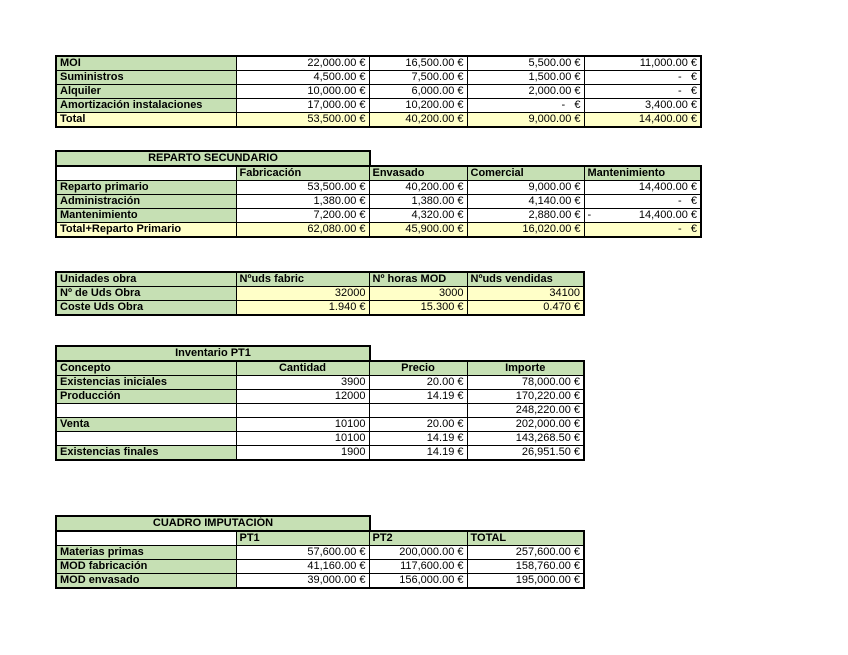  What do you see at coordinates (642, 105) in the screenshot?
I see `cell: 3,400.00 €` at bounding box center [642, 105].